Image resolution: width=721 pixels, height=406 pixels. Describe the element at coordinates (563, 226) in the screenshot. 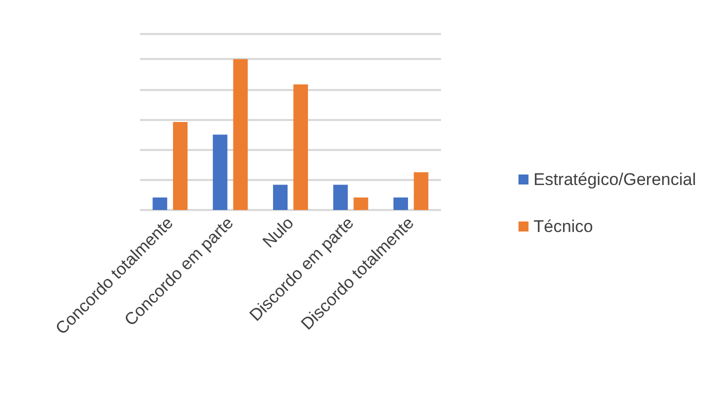

I see `legend-label: Técnico` at that location.